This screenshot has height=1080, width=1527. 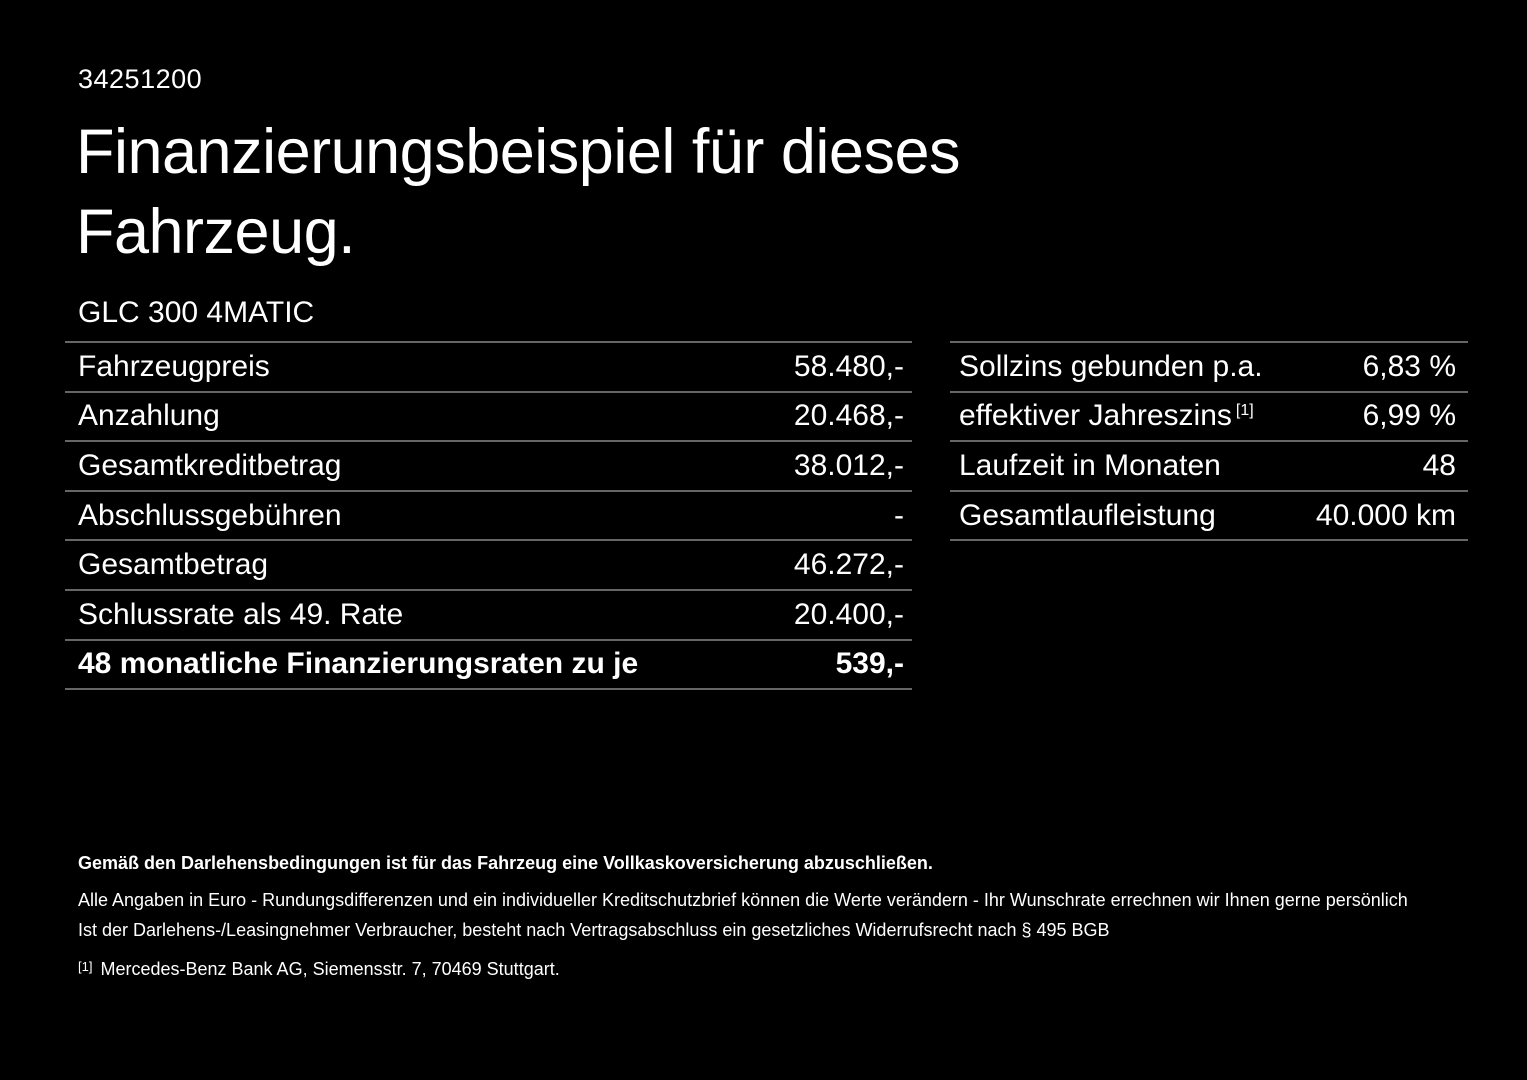 What do you see at coordinates (899, 515) in the screenshot?
I see `row-value: -` at bounding box center [899, 515].